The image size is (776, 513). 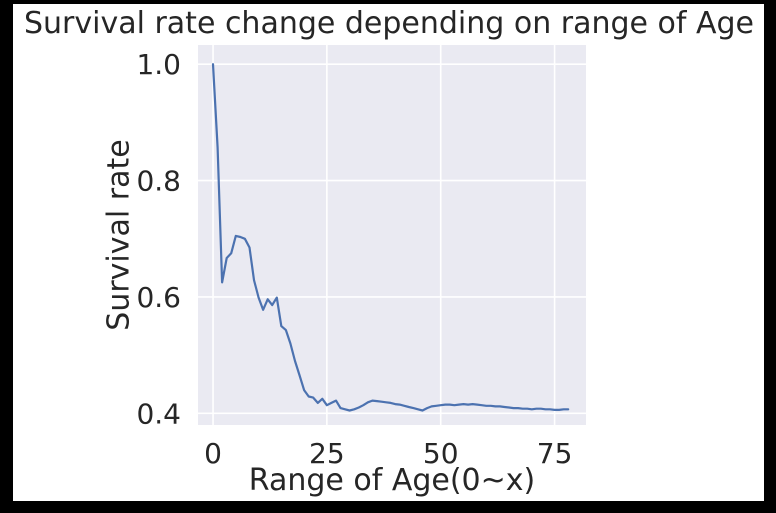 I want to click on x-tick-label-75: 75, so click(x=555, y=453).